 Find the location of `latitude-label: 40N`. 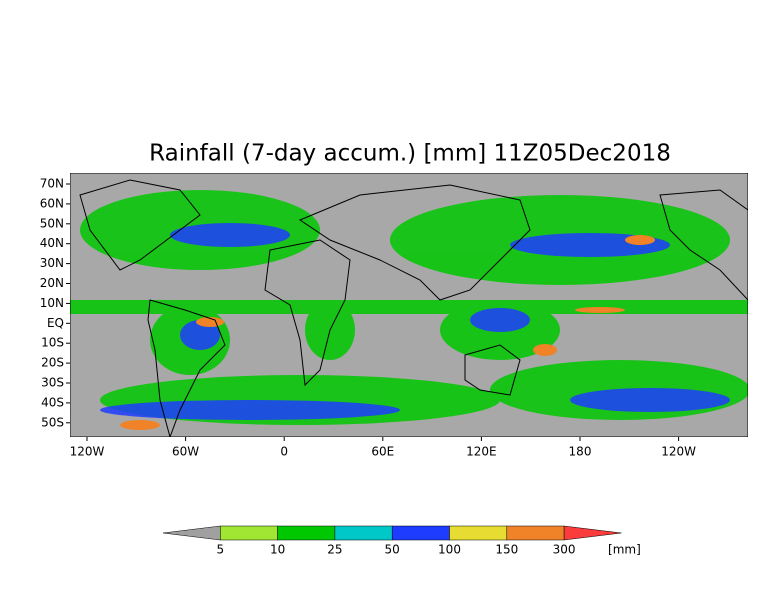

latitude-label: 40N is located at coordinates (52, 243).